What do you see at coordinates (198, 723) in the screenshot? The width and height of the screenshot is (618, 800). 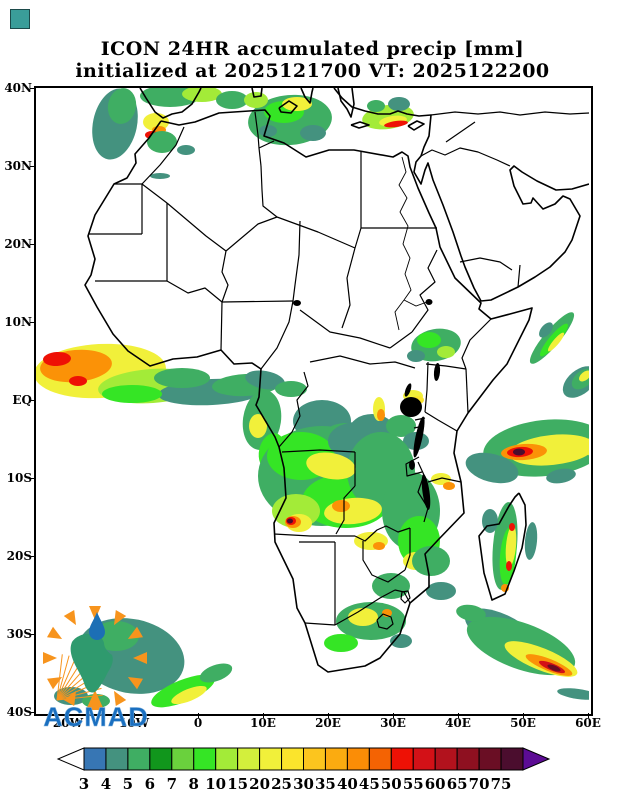 I see `lon-label-0: 0` at bounding box center [198, 723].